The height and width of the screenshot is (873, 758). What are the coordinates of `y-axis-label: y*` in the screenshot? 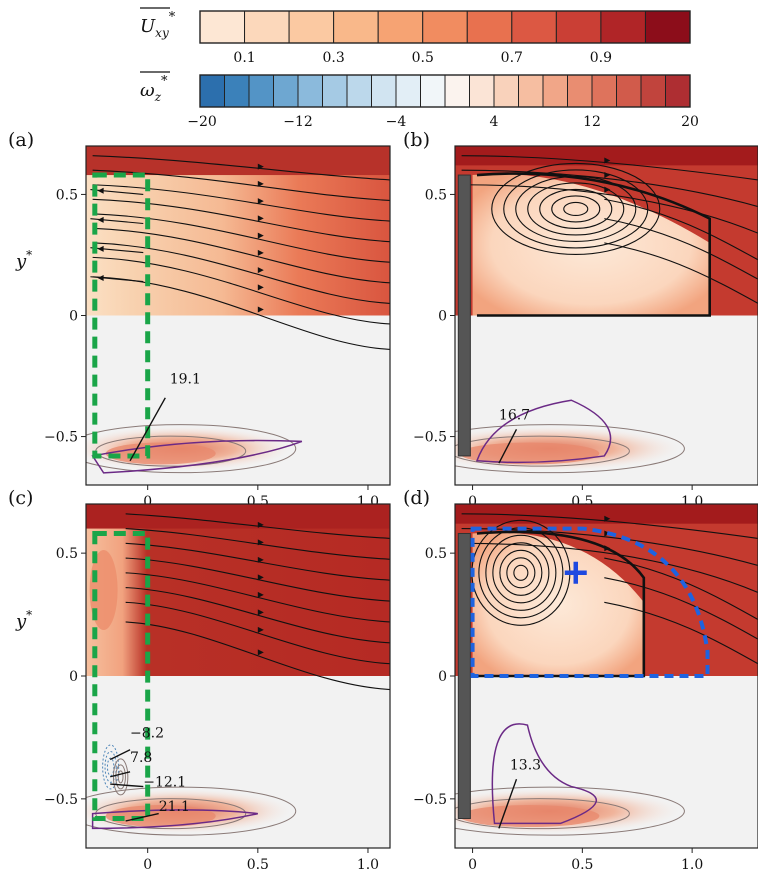 It's located at (23, 620).